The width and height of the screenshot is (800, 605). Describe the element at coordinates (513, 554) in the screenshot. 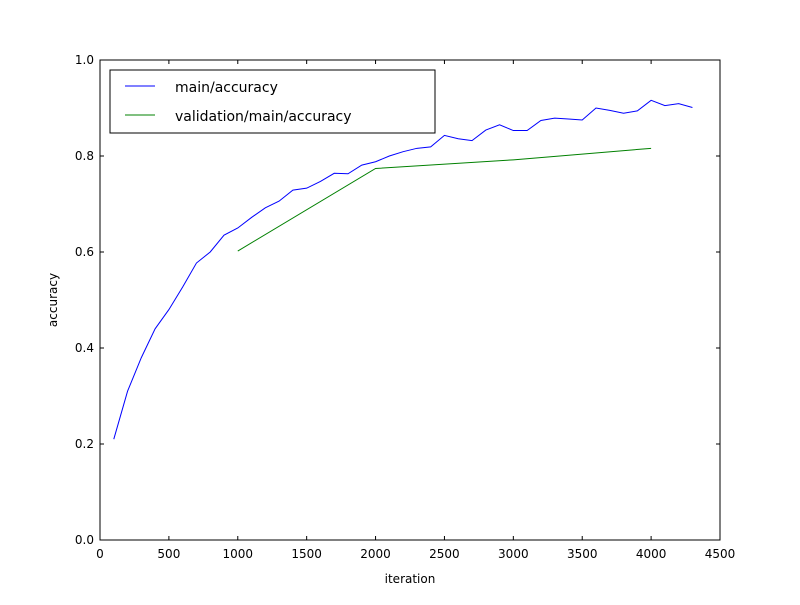

I see `x-tick-label: 3000` at that location.